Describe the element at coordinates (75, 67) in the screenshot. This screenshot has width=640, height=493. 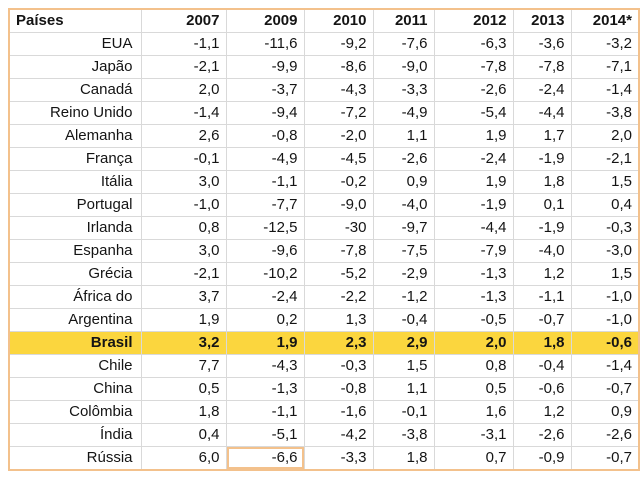
I see `country-cell: Japão` at that location.